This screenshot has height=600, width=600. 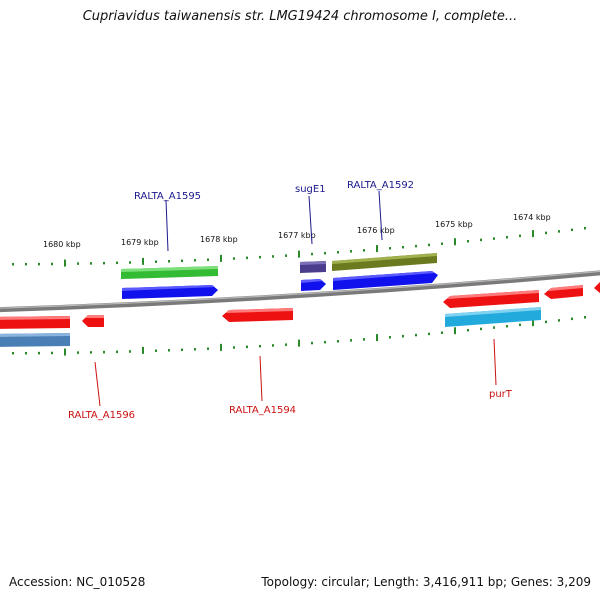 I want to click on accession-text: Accession: NC_010528, so click(x=77, y=582).